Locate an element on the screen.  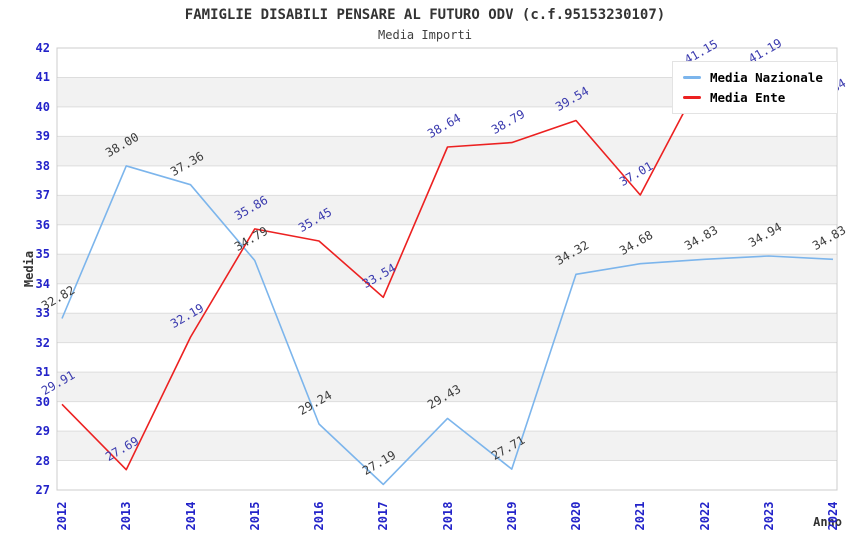
legend-label: Media Ente is located at coordinates (748, 97).